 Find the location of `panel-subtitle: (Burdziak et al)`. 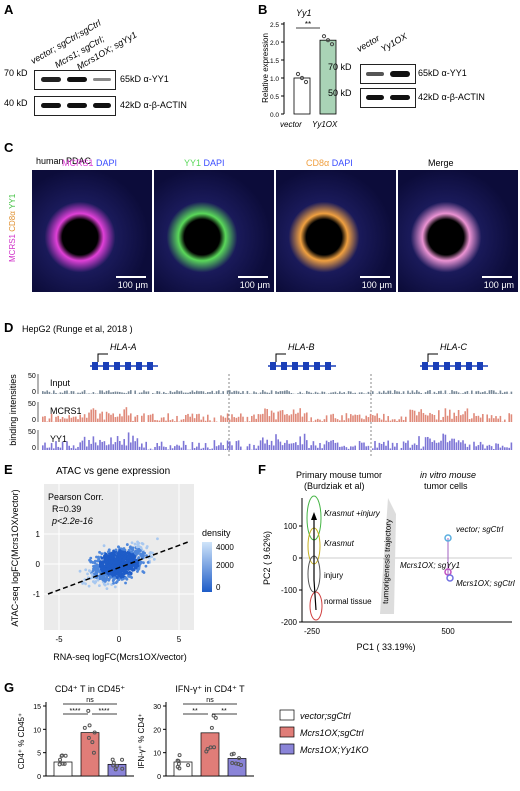

panel-subtitle: (Burdziak et al) is located at coordinates (334, 486).